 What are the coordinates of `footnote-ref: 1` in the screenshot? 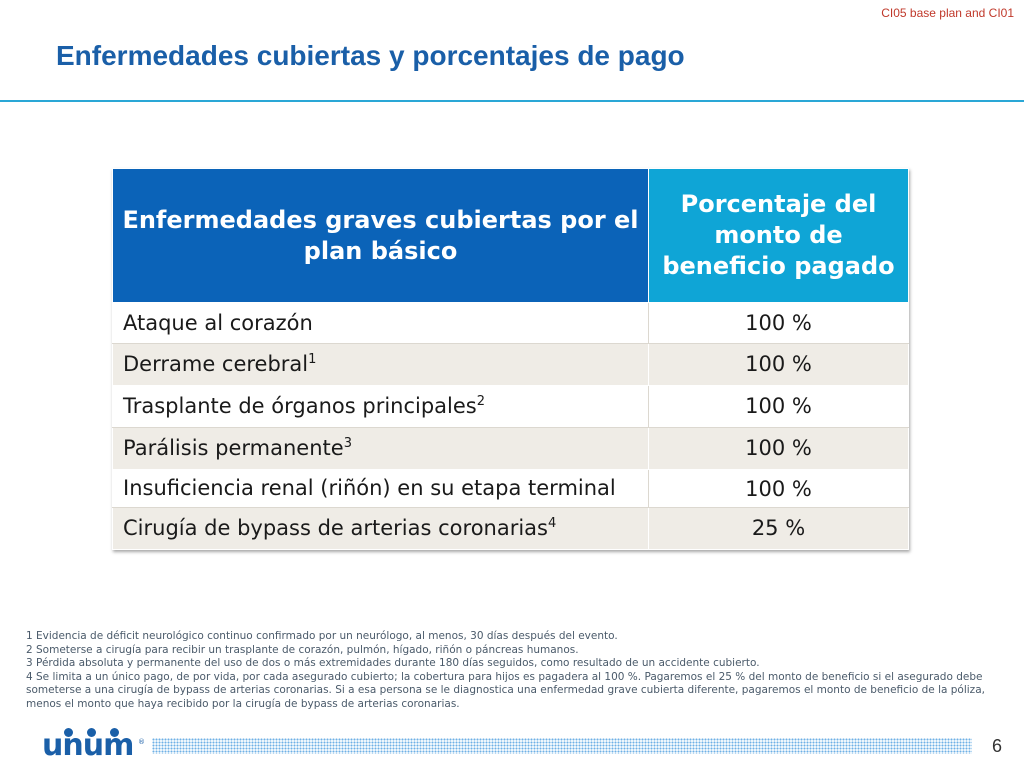 It's located at (312, 359).